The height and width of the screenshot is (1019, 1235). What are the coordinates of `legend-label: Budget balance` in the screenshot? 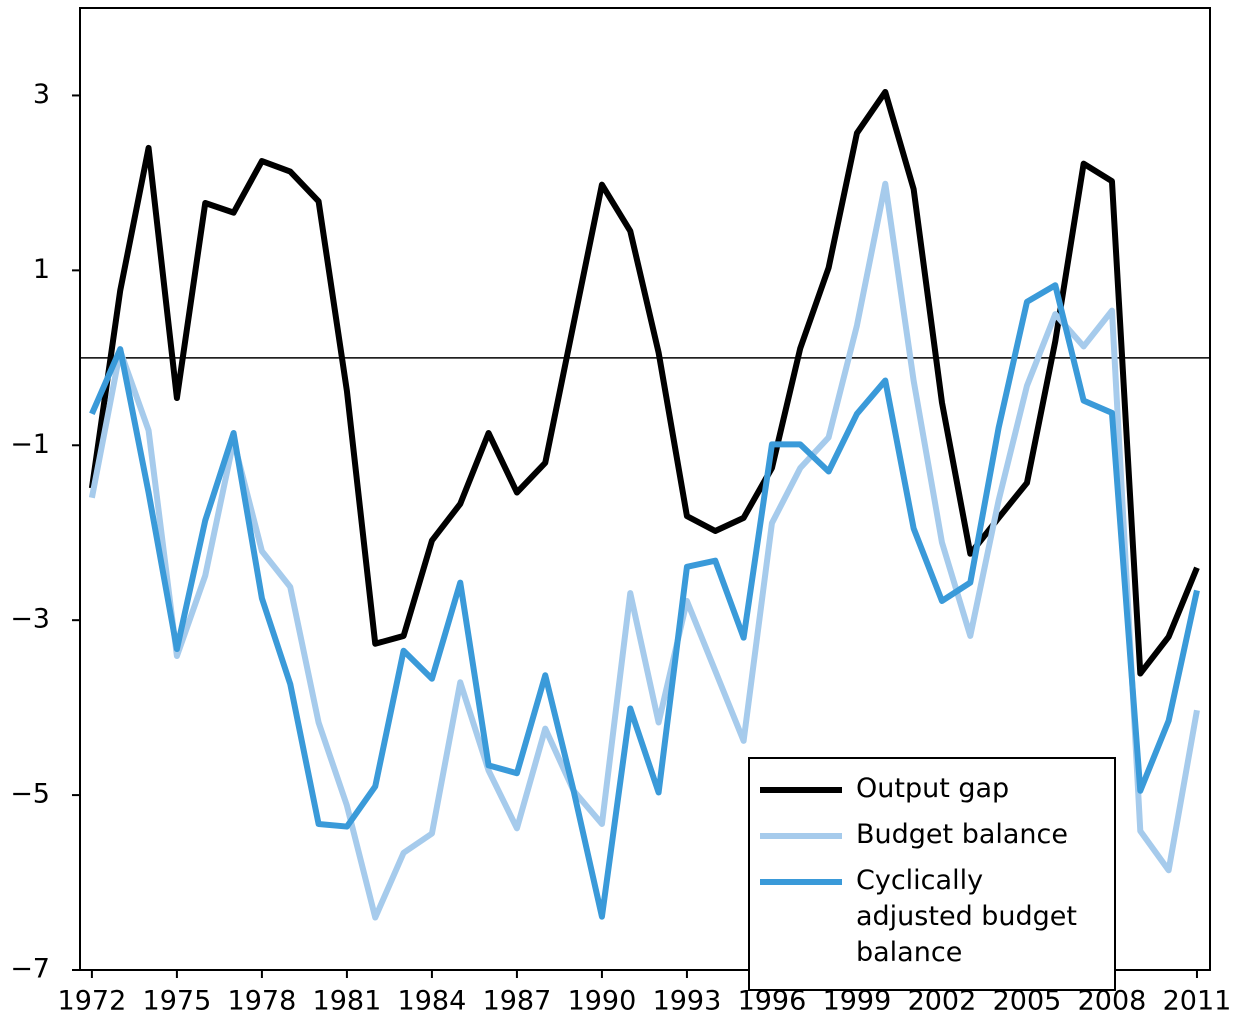 It's located at (962, 834).